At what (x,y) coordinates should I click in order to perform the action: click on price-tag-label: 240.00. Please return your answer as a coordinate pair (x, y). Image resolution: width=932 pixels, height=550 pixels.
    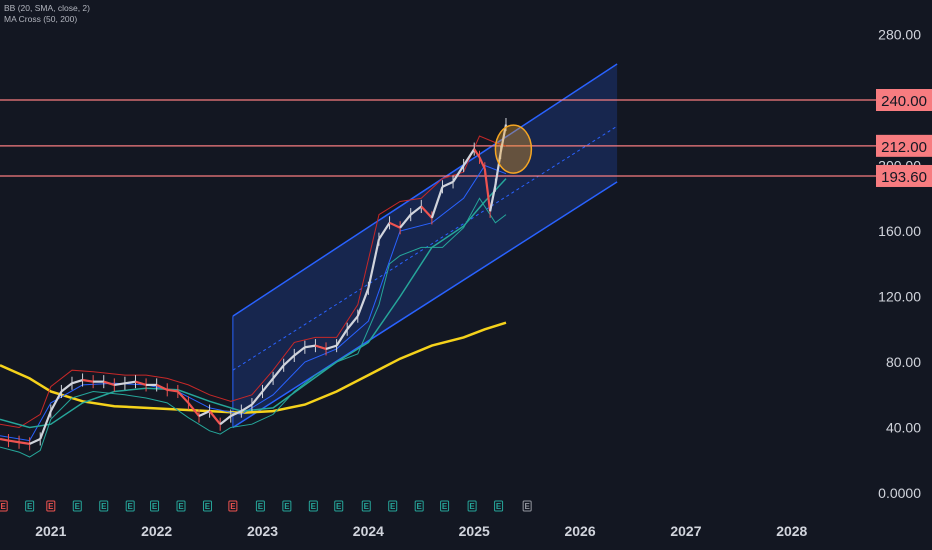
    Looking at the image, I should click on (904, 101).